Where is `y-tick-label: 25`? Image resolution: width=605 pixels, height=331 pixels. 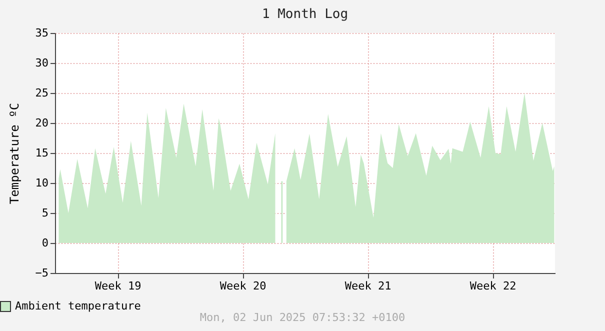
y-tick-label: 25 is located at coordinates (41, 93).